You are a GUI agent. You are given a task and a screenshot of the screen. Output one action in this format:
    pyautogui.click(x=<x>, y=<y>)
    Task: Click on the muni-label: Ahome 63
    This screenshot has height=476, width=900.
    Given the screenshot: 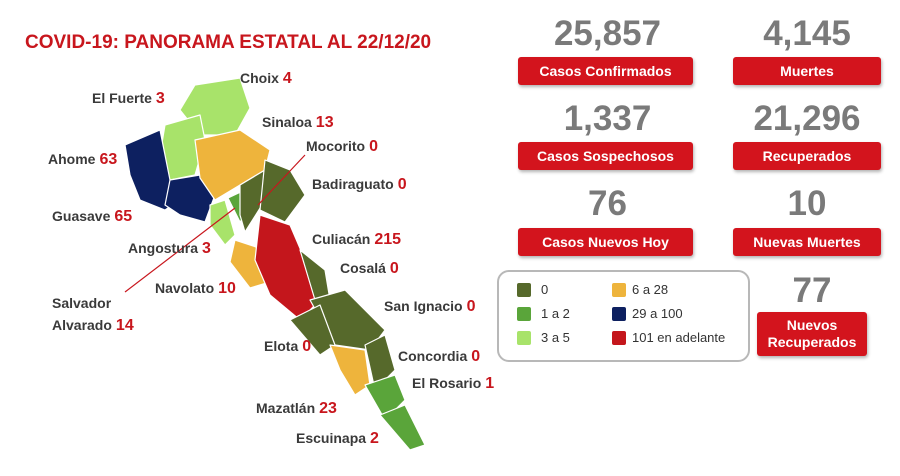 What is the action you would take?
    pyautogui.click(x=82, y=160)
    